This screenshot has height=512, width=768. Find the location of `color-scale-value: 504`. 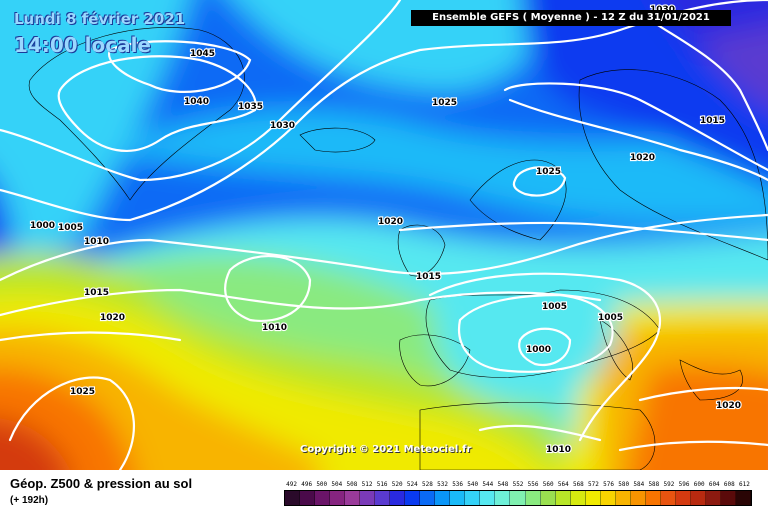

color-scale-value: 504 is located at coordinates (337, 484).